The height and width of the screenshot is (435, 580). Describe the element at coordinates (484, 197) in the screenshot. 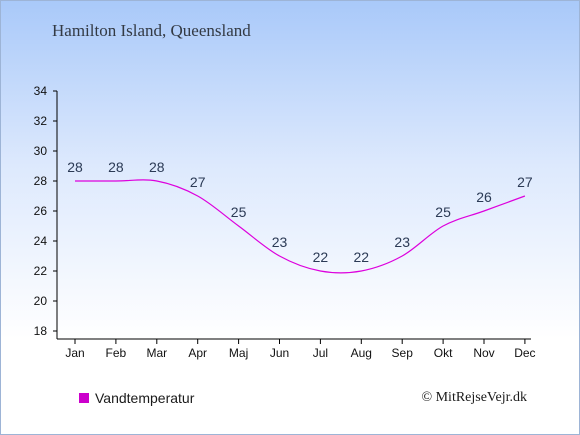

I see `data-label: 26` at that location.